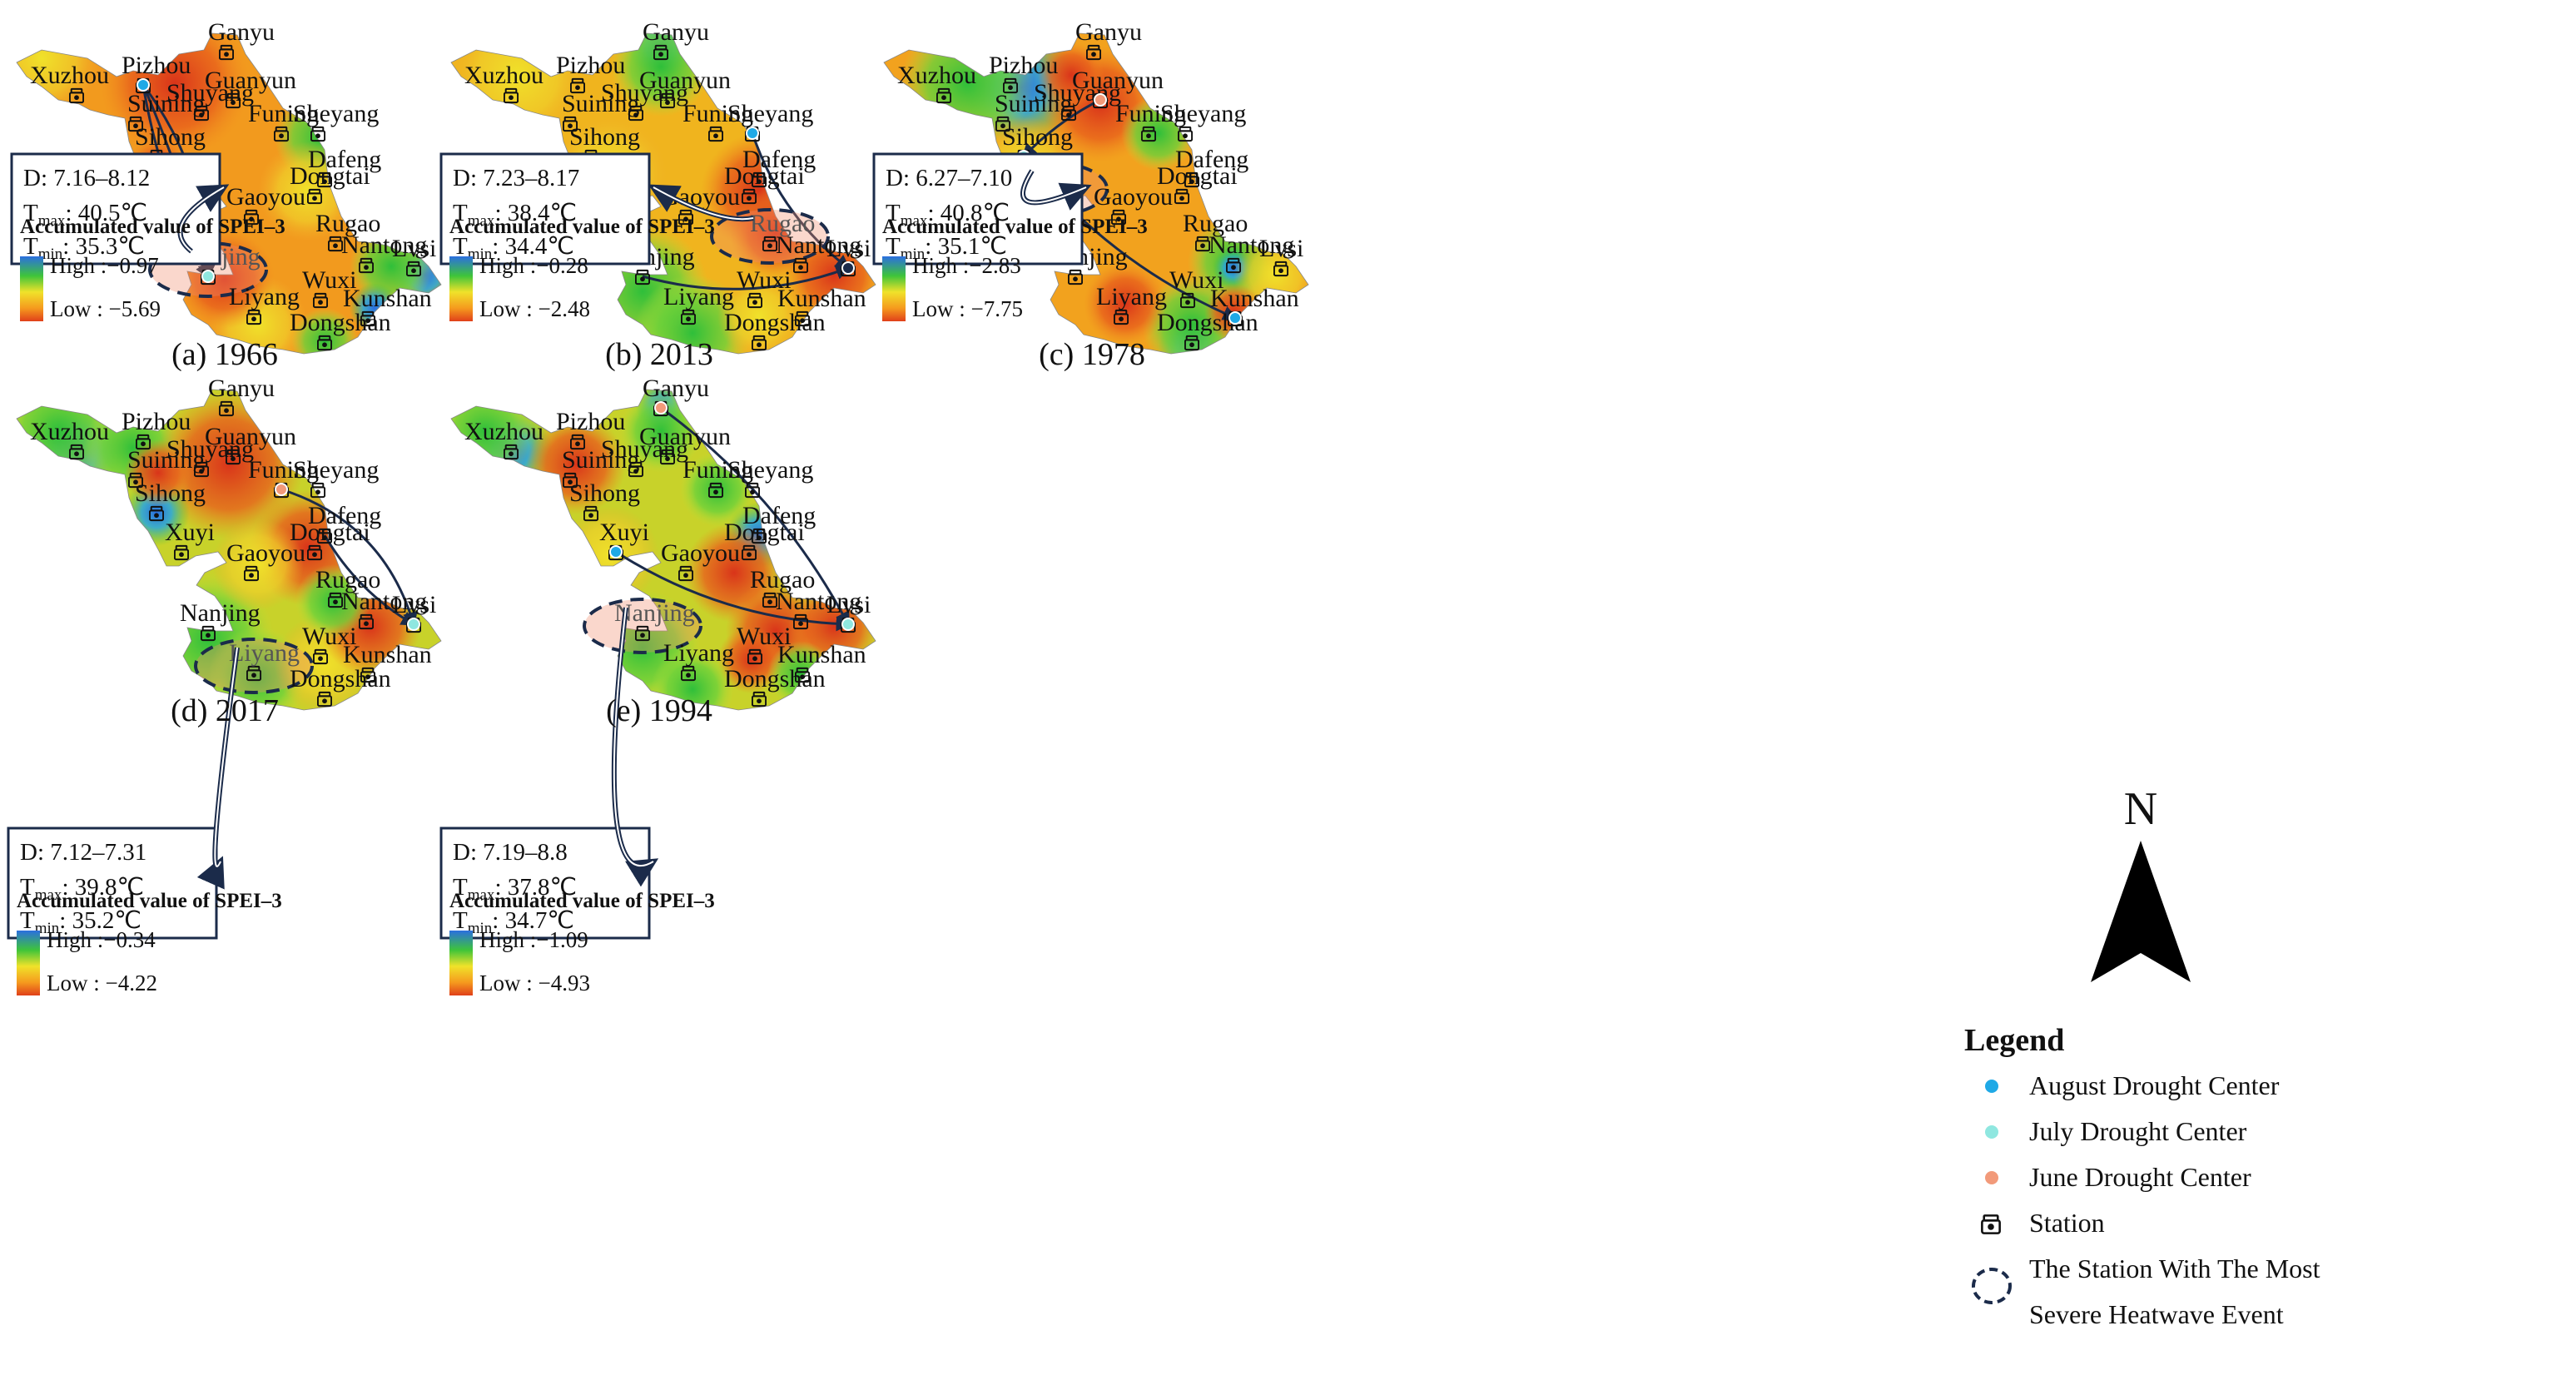 The height and width of the screenshot is (1395, 2576). I want to click on station-label-gaoyou: Gaoyou, so click(1133, 197).